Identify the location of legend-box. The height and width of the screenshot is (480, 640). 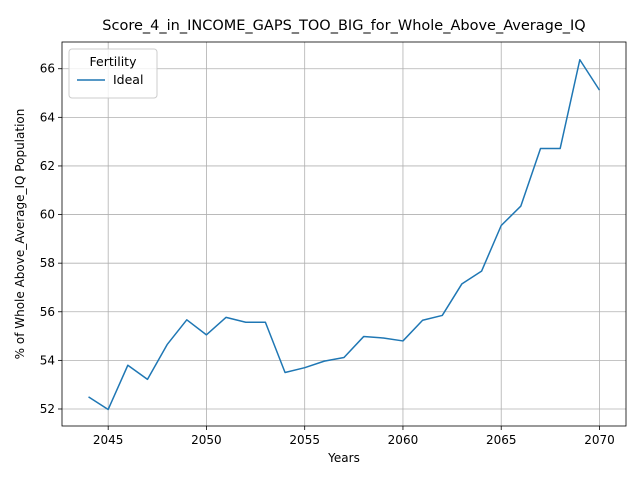
(113, 73).